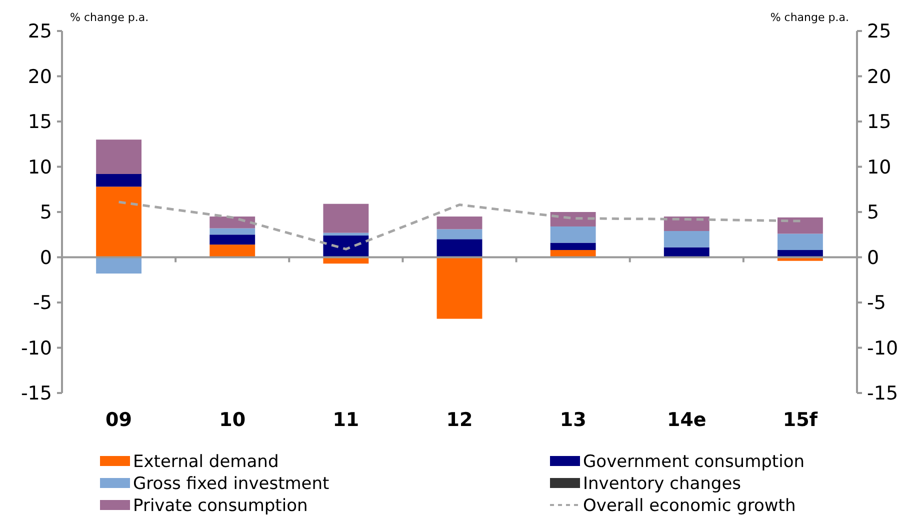 The width and height of the screenshot is (924, 521). What do you see at coordinates (220, 506) in the screenshot?
I see `legend-label: Private consumption` at bounding box center [220, 506].